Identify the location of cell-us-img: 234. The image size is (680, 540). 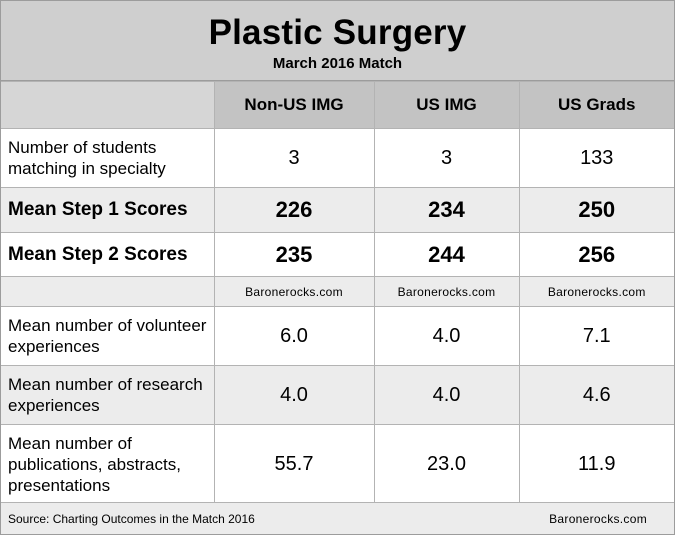
(446, 210).